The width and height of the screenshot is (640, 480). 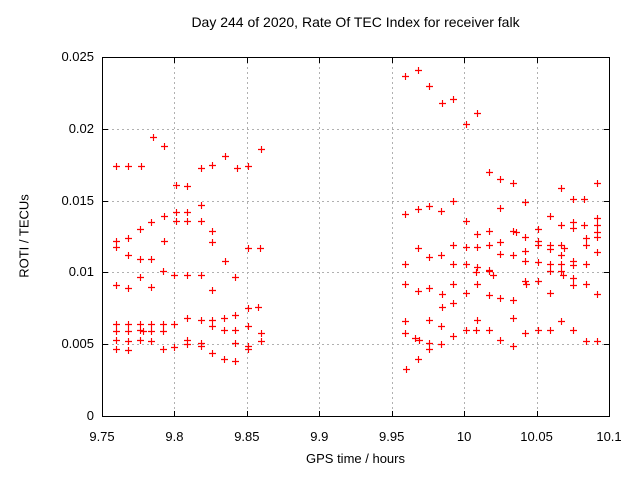 What do you see at coordinates (90, 415) in the screenshot?
I see `y-tick-label: 0` at bounding box center [90, 415].